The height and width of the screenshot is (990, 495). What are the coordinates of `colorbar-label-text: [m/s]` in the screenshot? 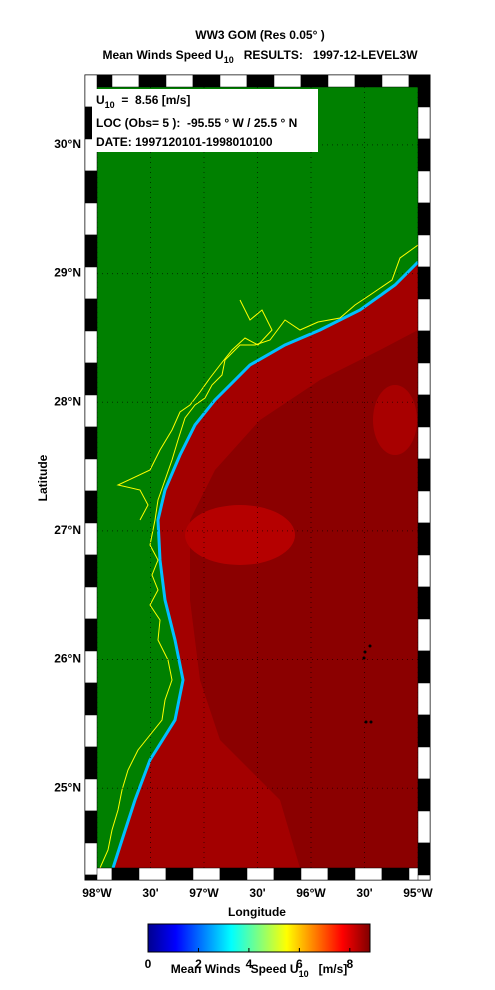 It's located at (328, 969).